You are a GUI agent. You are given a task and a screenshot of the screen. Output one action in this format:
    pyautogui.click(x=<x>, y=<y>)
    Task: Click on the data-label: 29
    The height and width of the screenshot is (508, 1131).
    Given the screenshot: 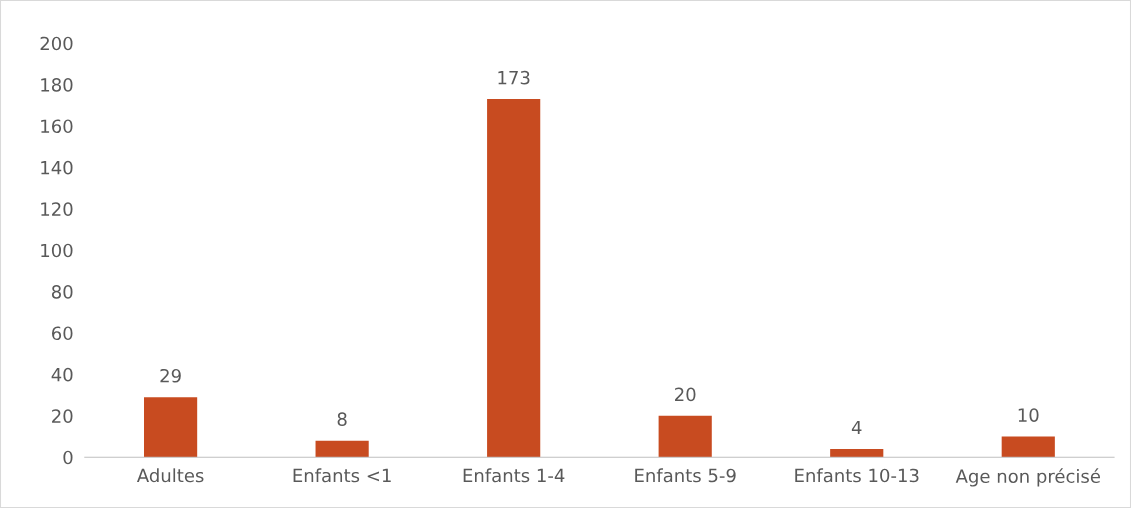 What is the action you would take?
    pyautogui.click(x=170, y=375)
    